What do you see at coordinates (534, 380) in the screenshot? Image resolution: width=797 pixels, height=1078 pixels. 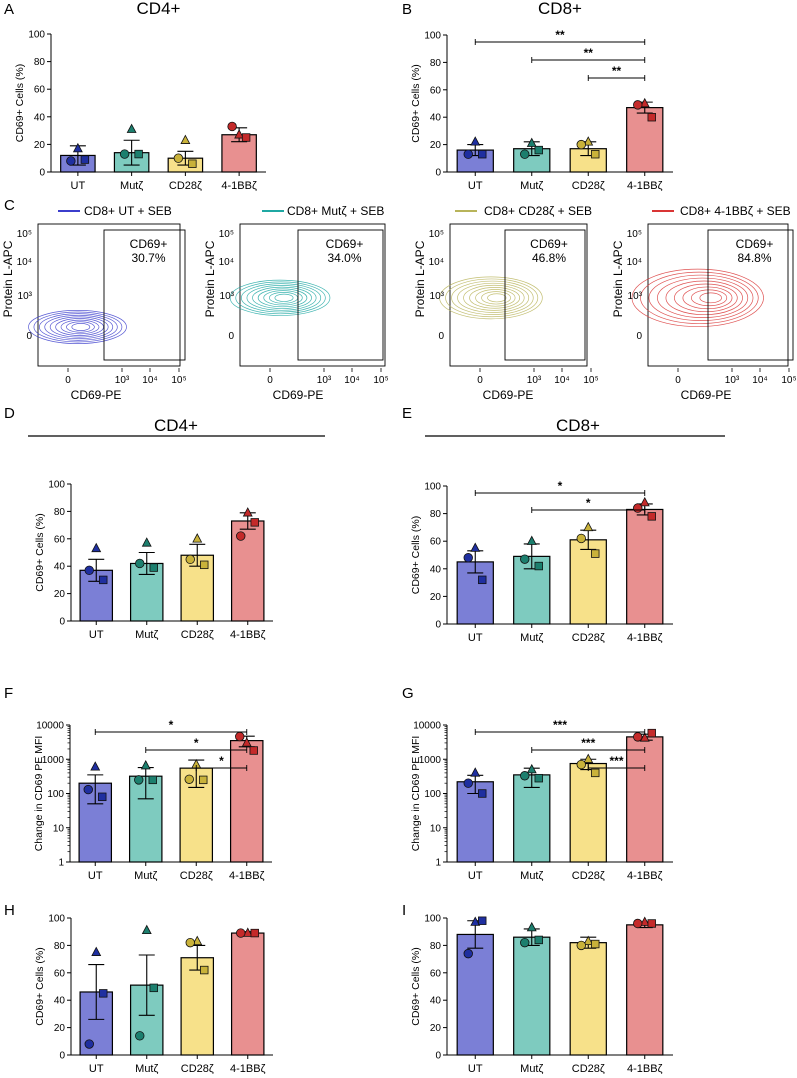 I see `flow-x-tick-label-2: 10³` at bounding box center [534, 380].